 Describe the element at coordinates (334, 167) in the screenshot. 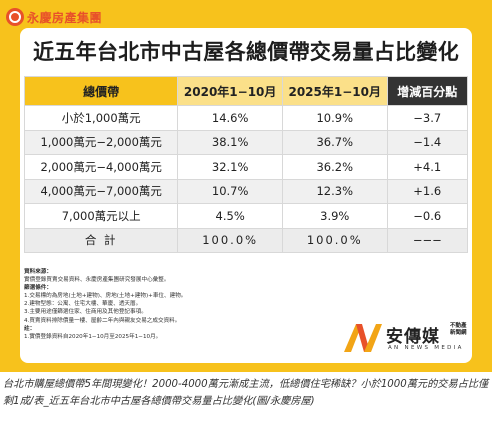

I see `cell-2025: 36.2%` at that location.